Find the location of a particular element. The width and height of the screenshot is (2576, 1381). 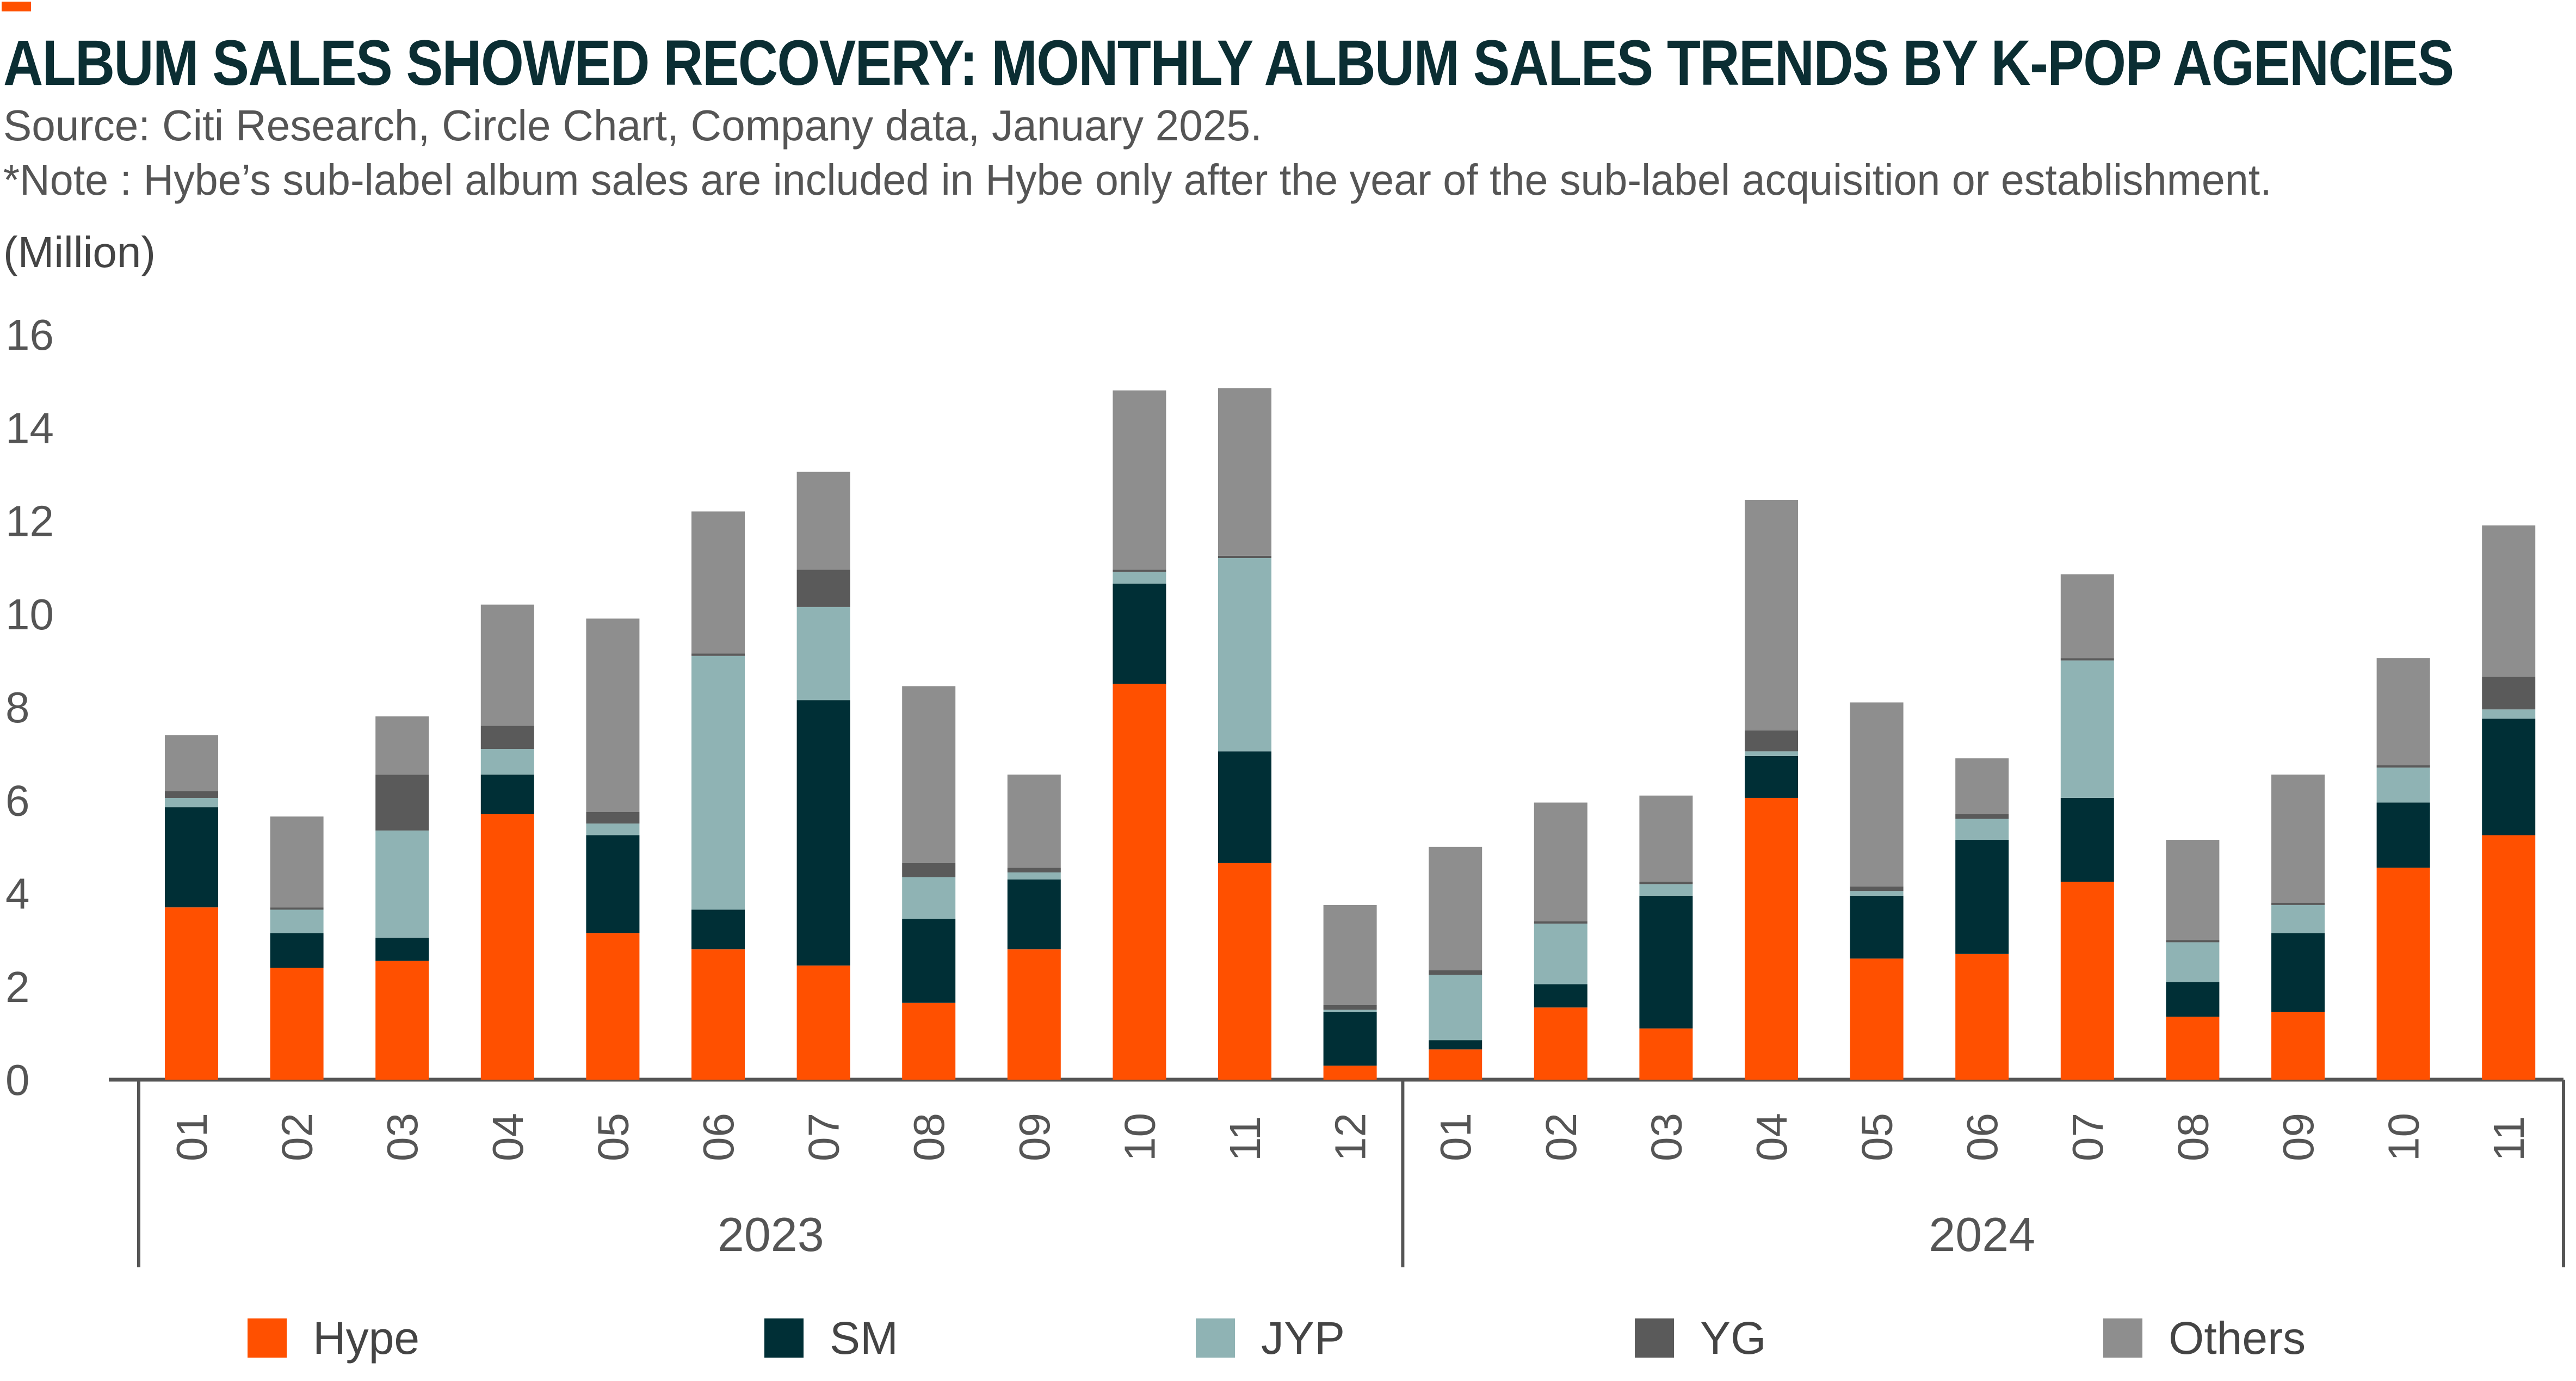

legend-item-others: Others is located at coordinates (2204, 1338).